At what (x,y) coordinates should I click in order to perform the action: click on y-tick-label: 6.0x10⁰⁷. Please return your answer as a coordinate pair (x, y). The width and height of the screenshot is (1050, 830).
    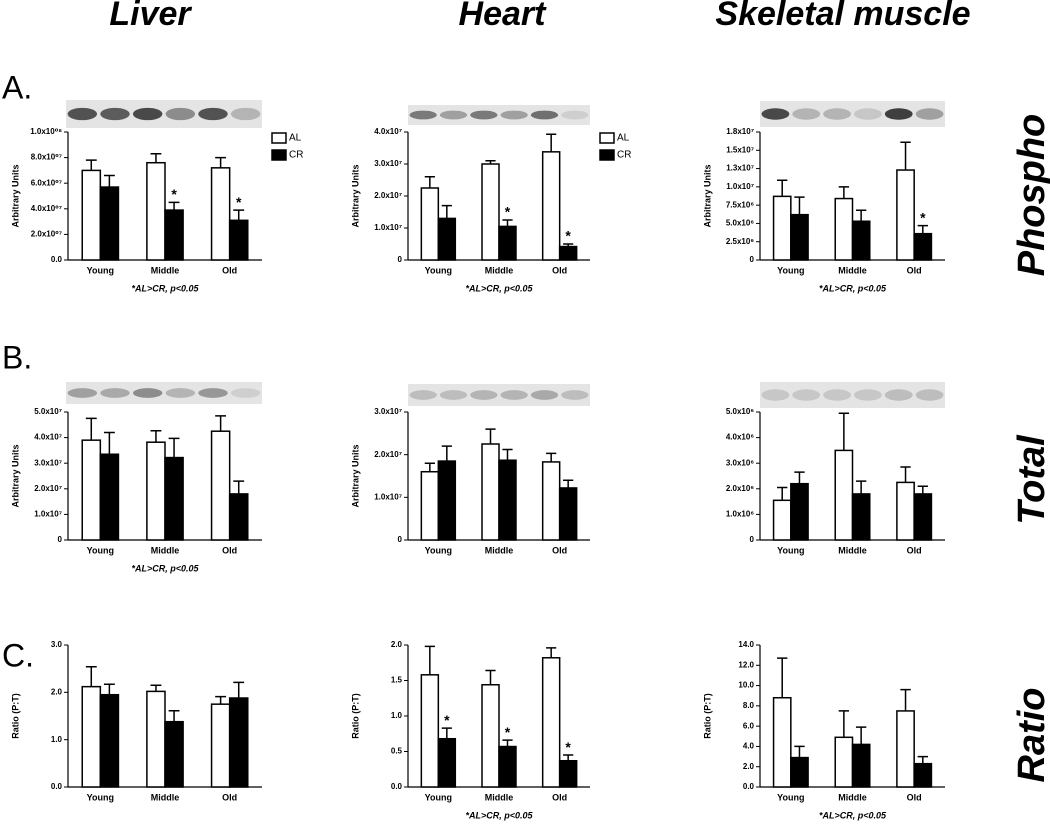
    Looking at the image, I should click on (46, 182).